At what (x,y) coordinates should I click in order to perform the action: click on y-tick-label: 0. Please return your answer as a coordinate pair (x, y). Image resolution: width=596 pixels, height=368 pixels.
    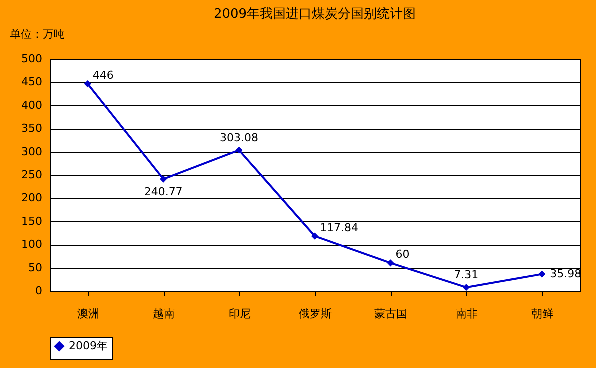
    Looking at the image, I should click on (39, 291).